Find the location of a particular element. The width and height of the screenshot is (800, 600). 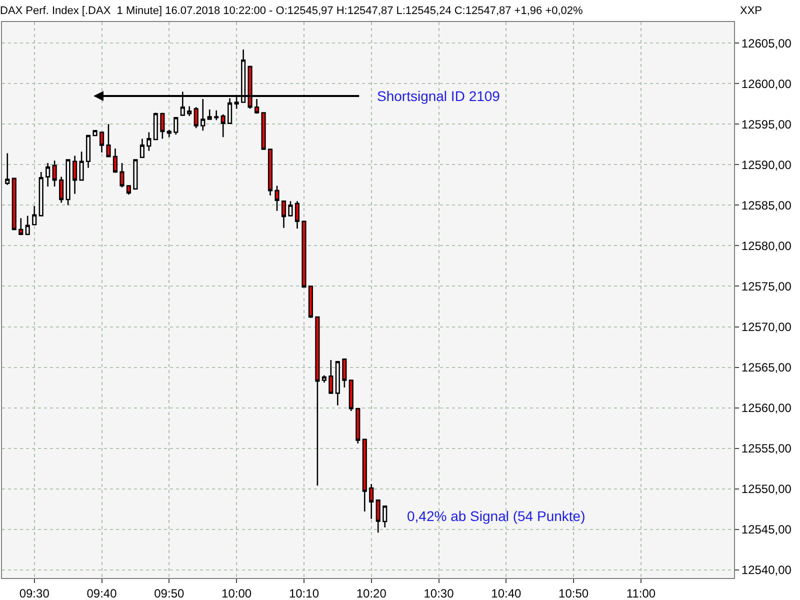

y-tick-label: 12550,00 is located at coordinates (766, 489).